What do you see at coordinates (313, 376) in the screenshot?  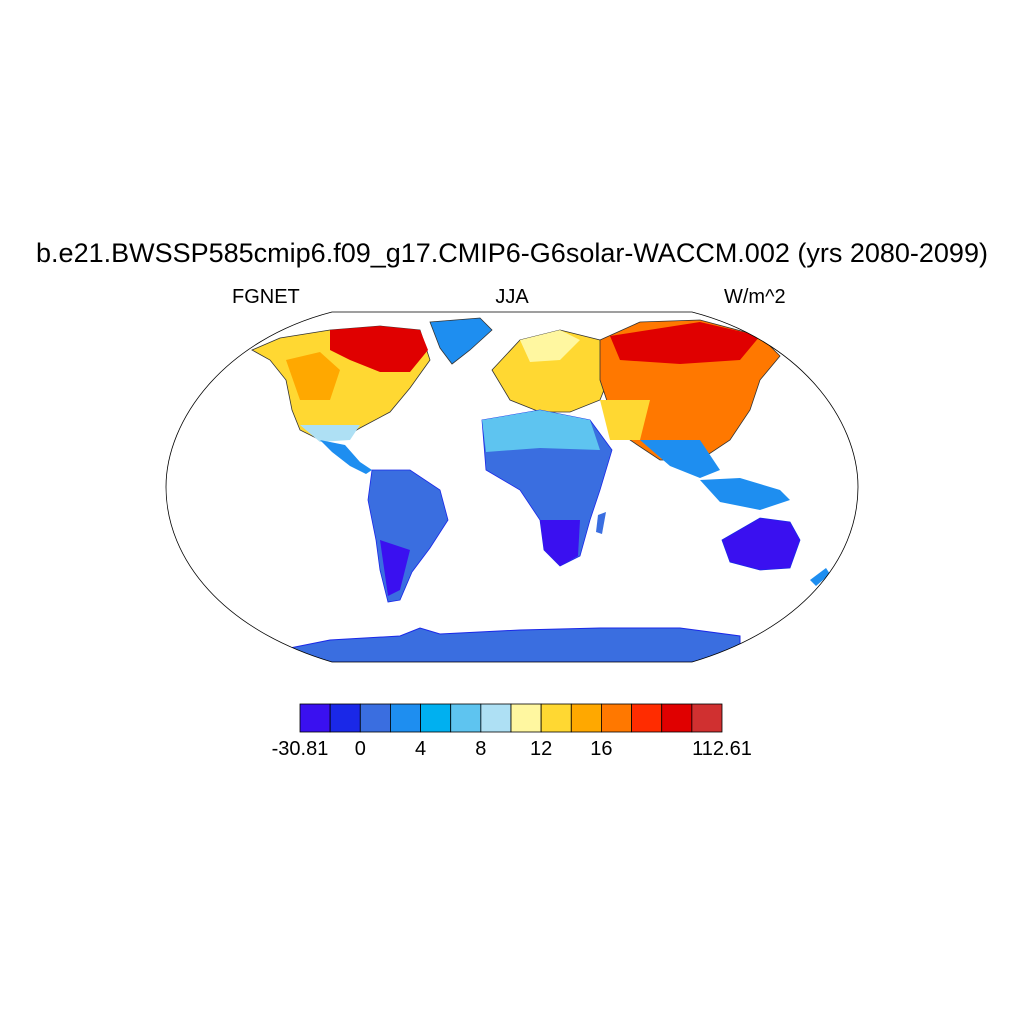 I see `north-america-west` at bounding box center [313, 376].